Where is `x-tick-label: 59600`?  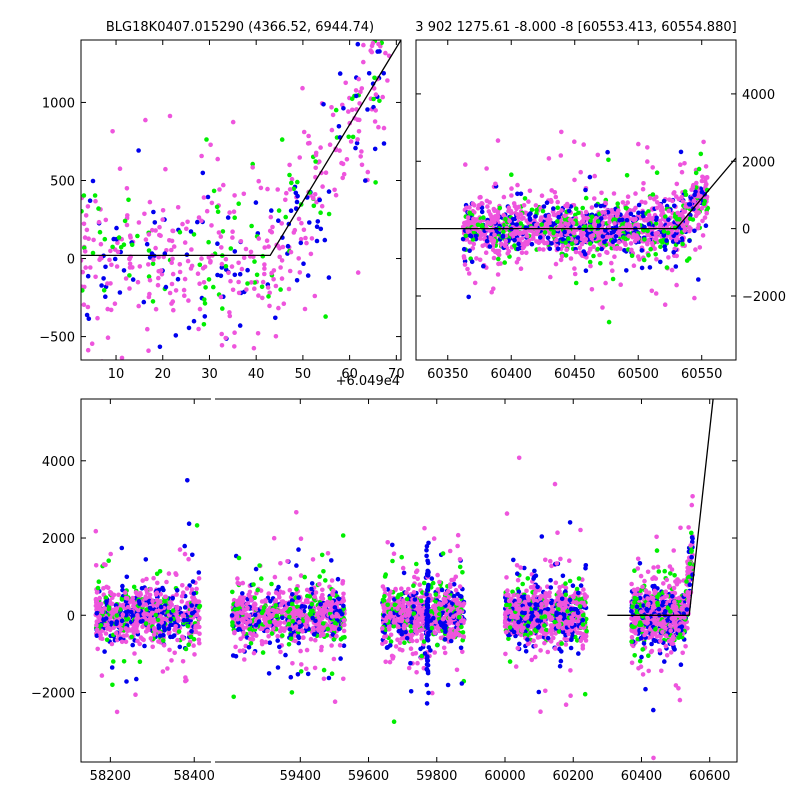 x-tick-label: 59600 is located at coordinates (368, 776).